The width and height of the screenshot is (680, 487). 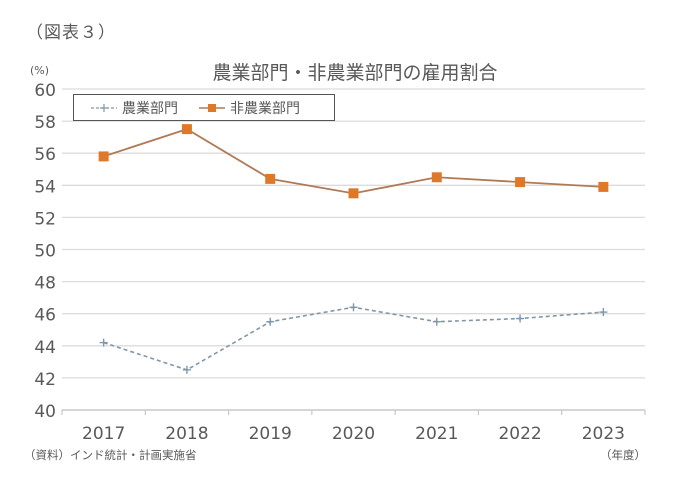 What do you see at coordinates (436, 434) in the screenshot?
I see `x-tick-label: 2021` at bounding box center [436, 434].